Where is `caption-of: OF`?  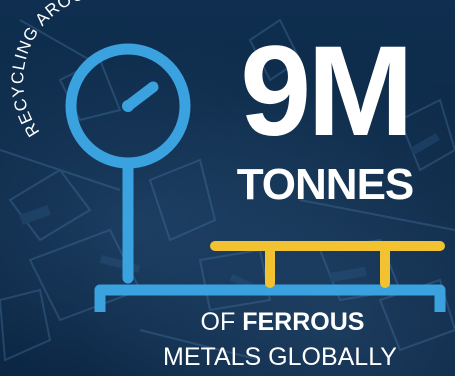 caption-of: OF is located at coordinates (221, 322).